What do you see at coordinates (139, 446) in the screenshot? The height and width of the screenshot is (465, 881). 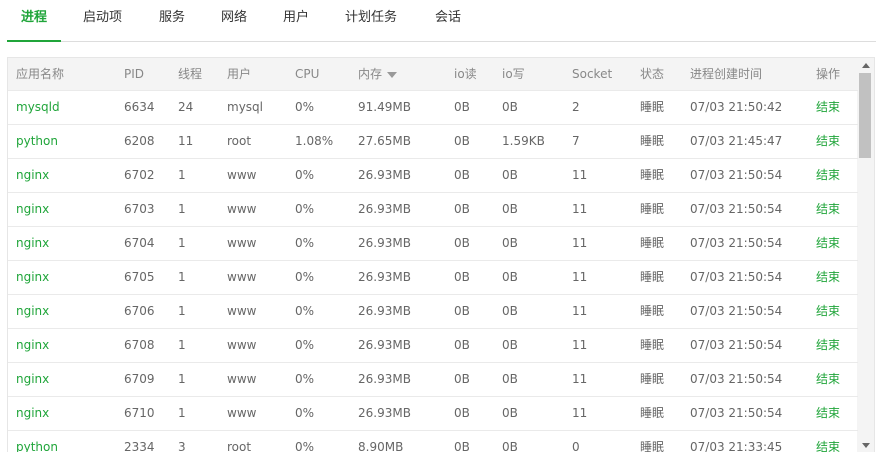 I see `cell: 2334` at bounding box center [139, 446].